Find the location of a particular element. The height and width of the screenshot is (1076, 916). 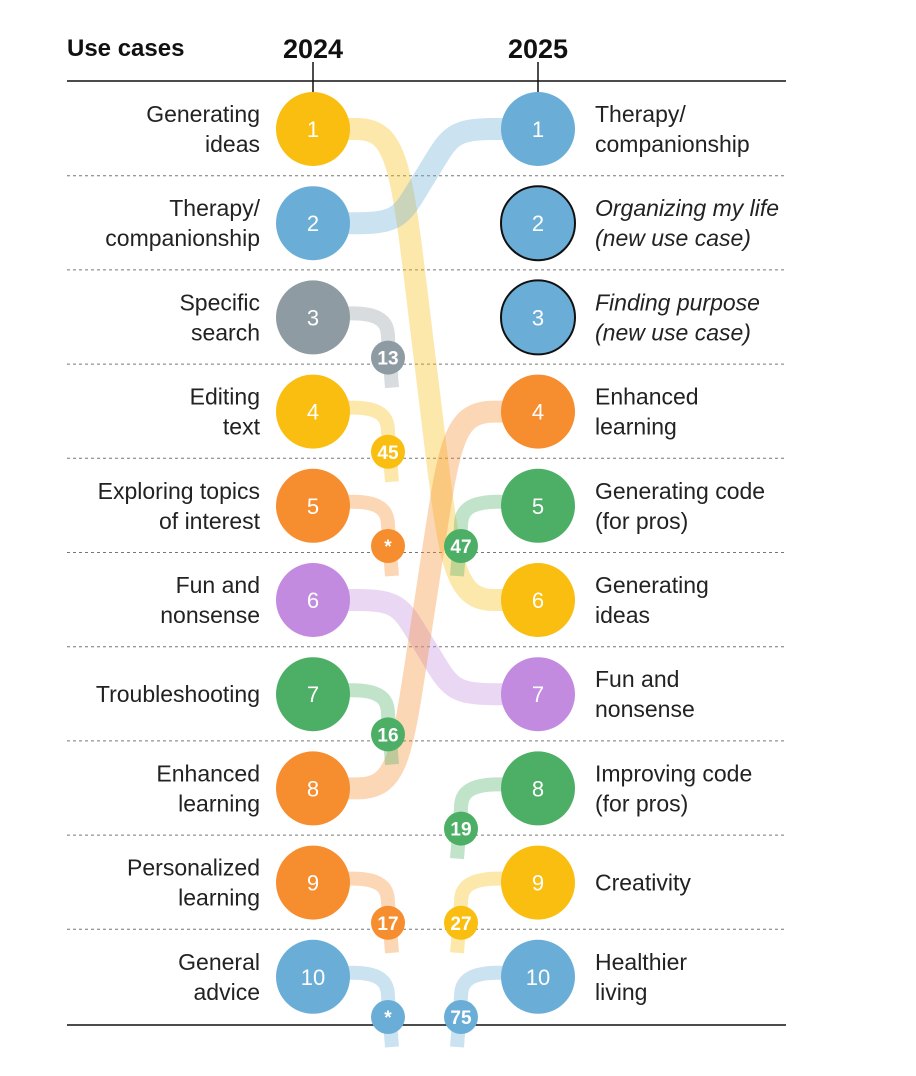

previous-rank-value: 19 is located at coordinates (460, 830).